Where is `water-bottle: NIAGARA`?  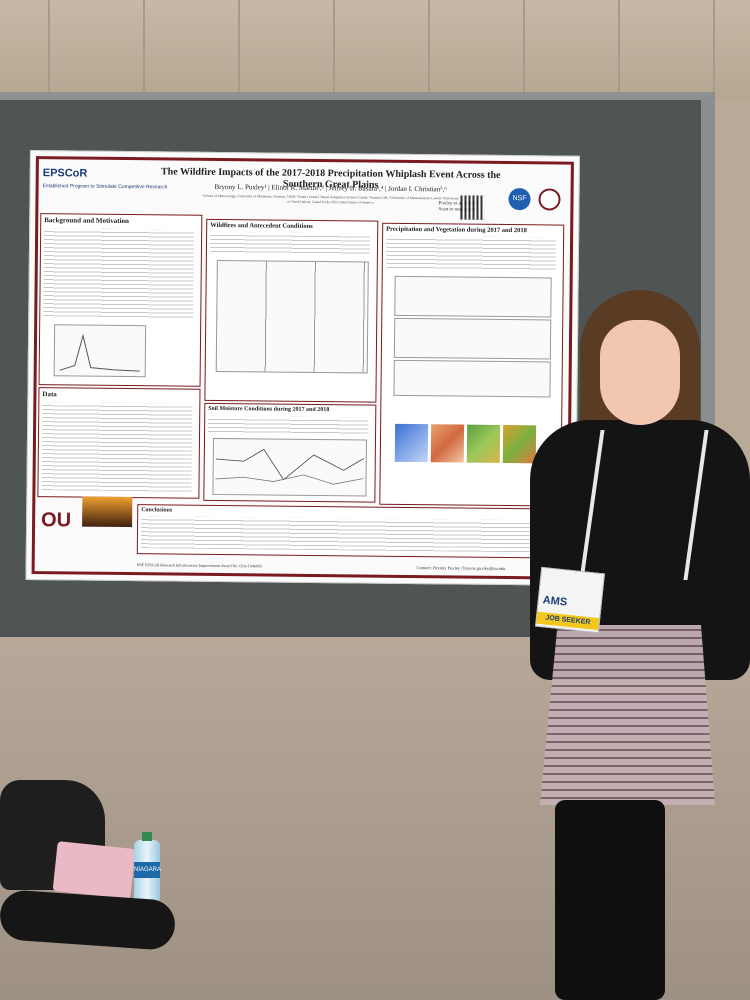
water-bottle: NIAGARA is located at coordinates (147, 867).